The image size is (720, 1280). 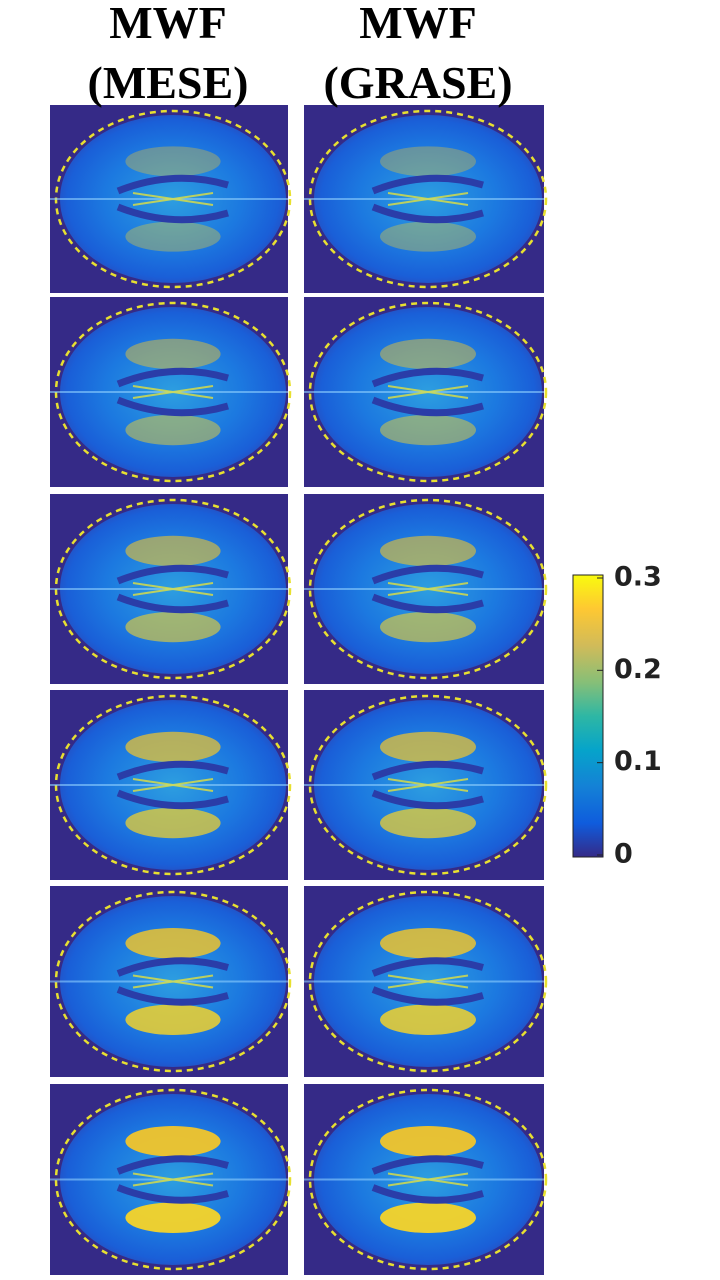 I want to click on colorbar-ticks: 0 0.1 0.2 0.3, so click(x=629, y=716).